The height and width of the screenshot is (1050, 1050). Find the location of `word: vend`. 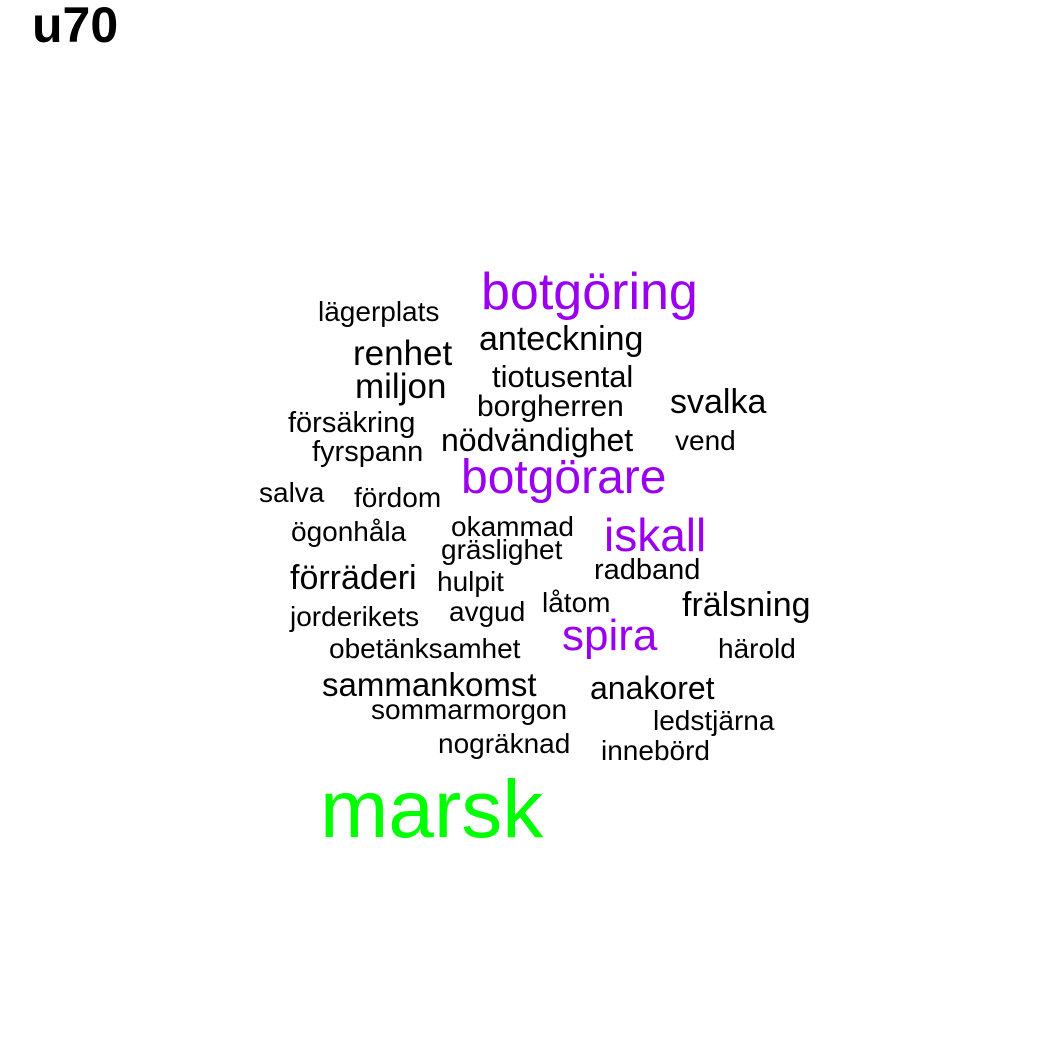

word: vend is located at coordinates (705, 440).